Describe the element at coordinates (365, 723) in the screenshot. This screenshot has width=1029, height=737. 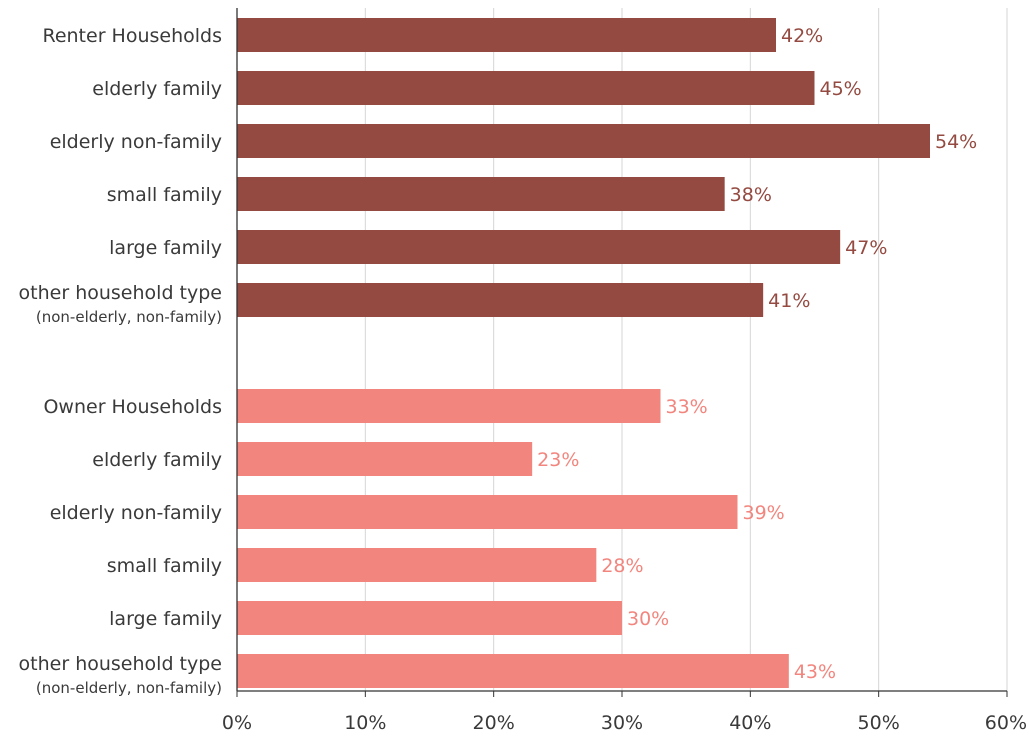
I see `x-tick-label: 10%` at that location.